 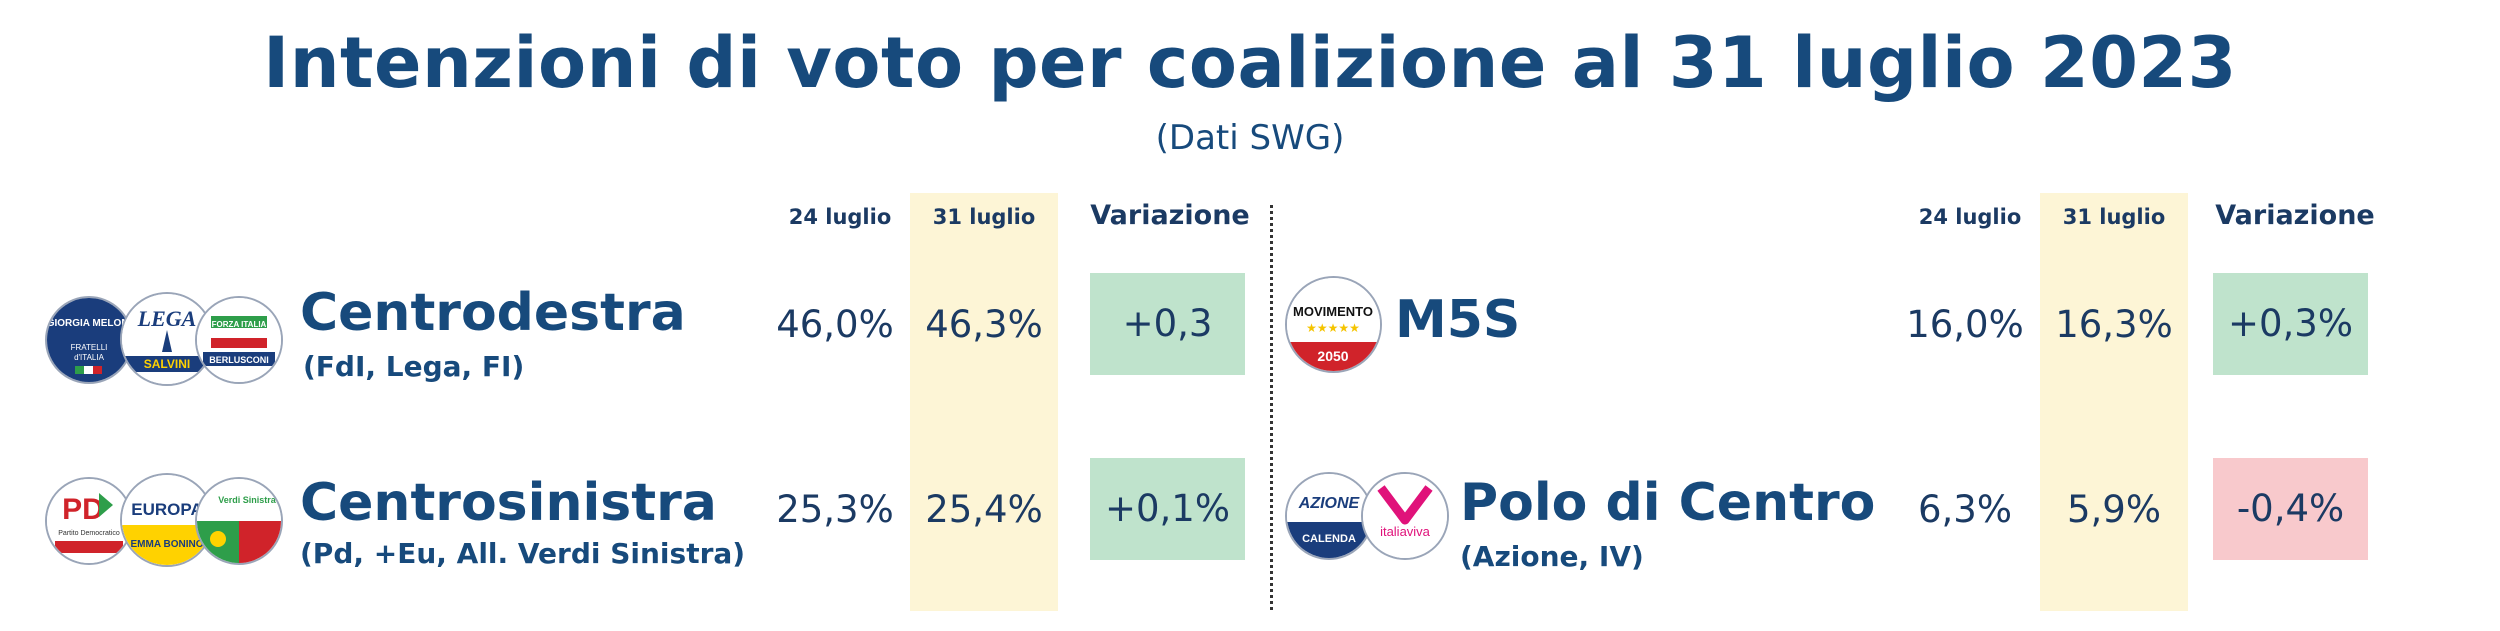 What do you see at coordinates (1552, 556) in the screenshot?
I see `party-detail: (Azione, IV)` at bounding box center [1552, 556].